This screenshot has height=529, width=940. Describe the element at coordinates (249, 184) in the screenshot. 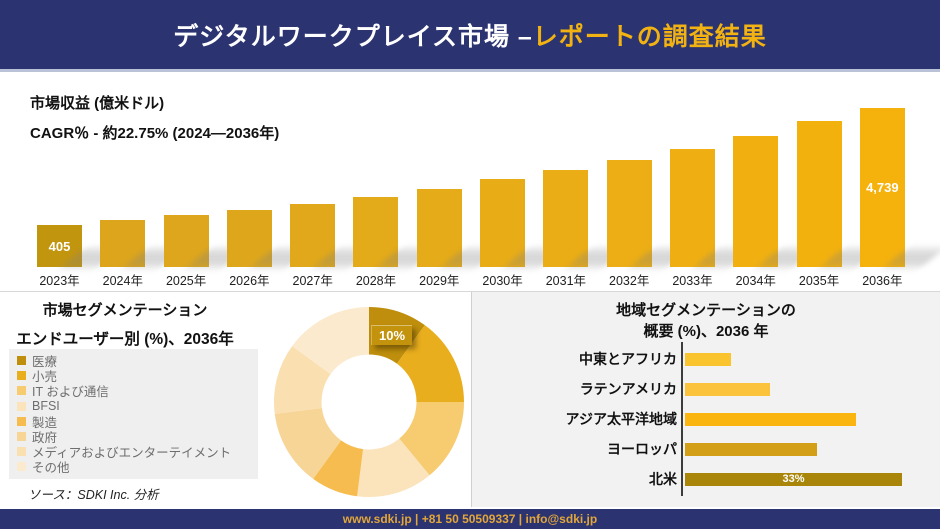

I see `revenue-bar-column: 2026年` at that location.